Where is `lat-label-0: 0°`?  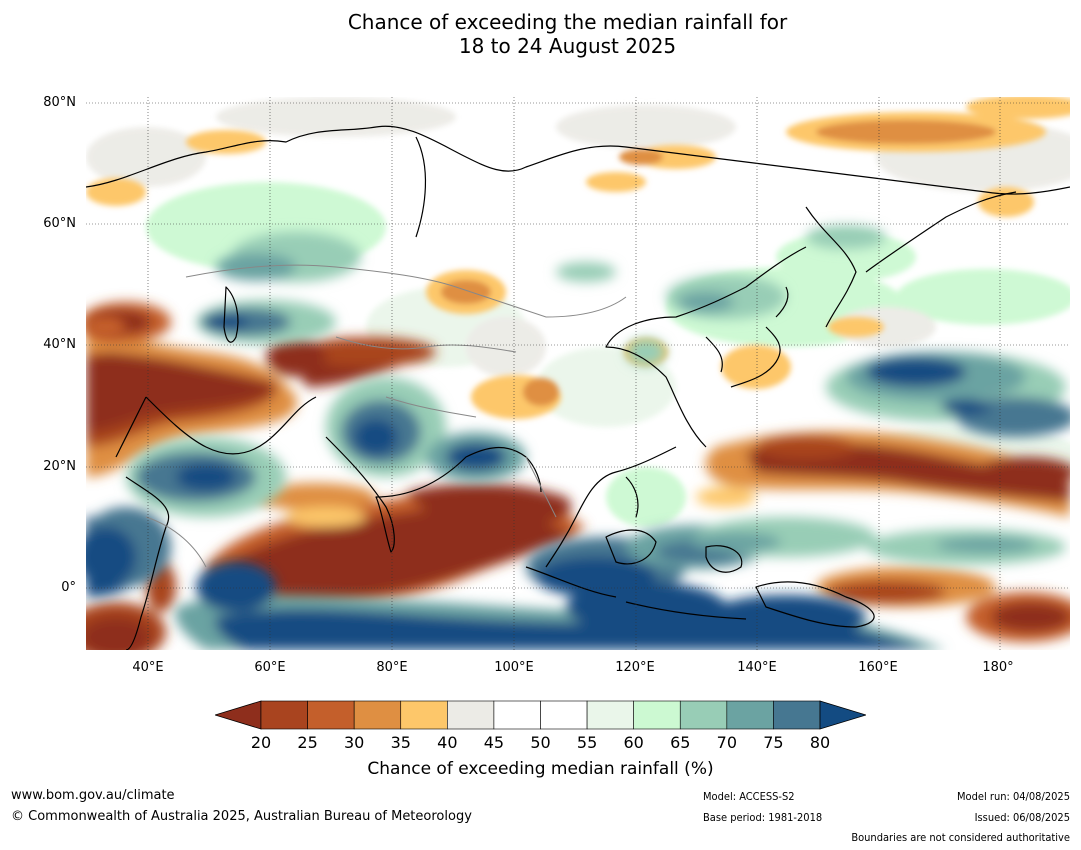
lat-label-0: 0° is located at coordinates (68, 587).